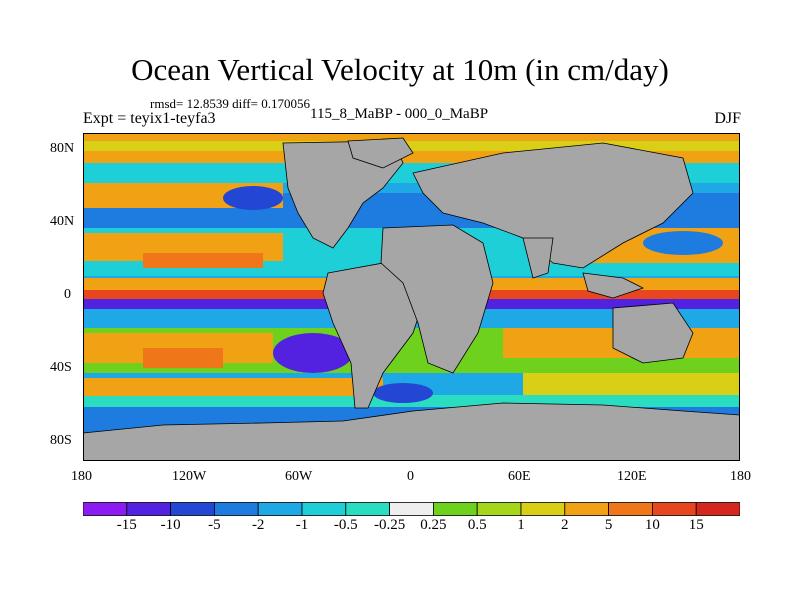  What do you see at coordinates (62, 148) in the screenshot?
I see `lat-tick-label: 80N` at bounding box center [62, 148].